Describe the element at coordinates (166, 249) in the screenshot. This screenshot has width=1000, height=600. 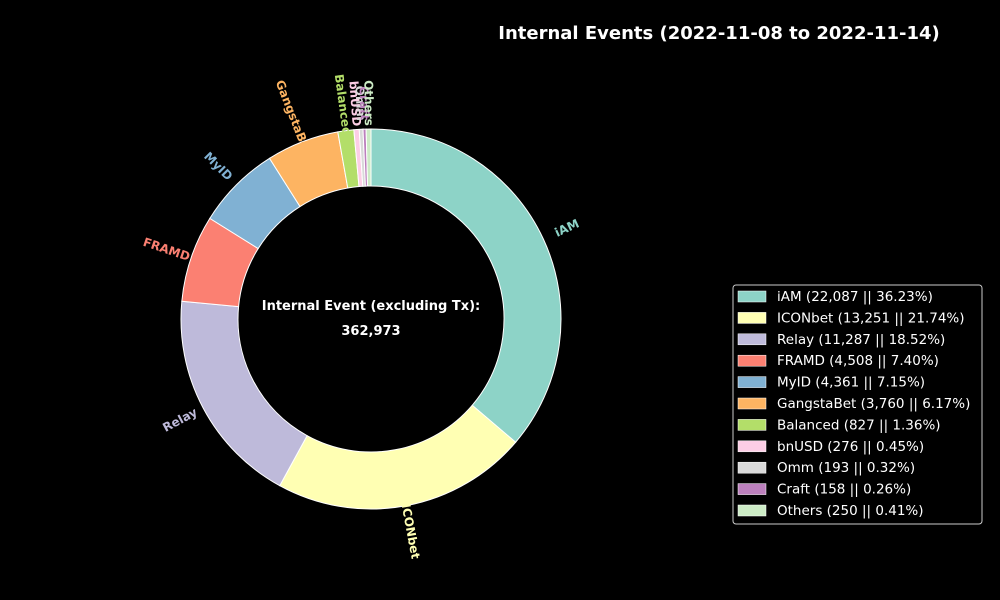
I see `slice-label-framd: FRAMD` at that location.